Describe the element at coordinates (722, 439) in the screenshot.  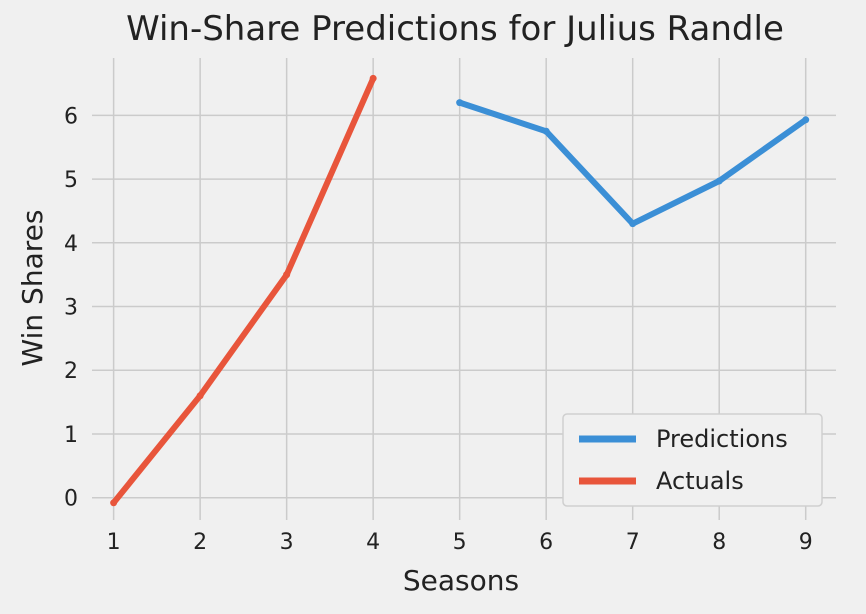
I see `legend-label-predictions: Predictions` at that location.